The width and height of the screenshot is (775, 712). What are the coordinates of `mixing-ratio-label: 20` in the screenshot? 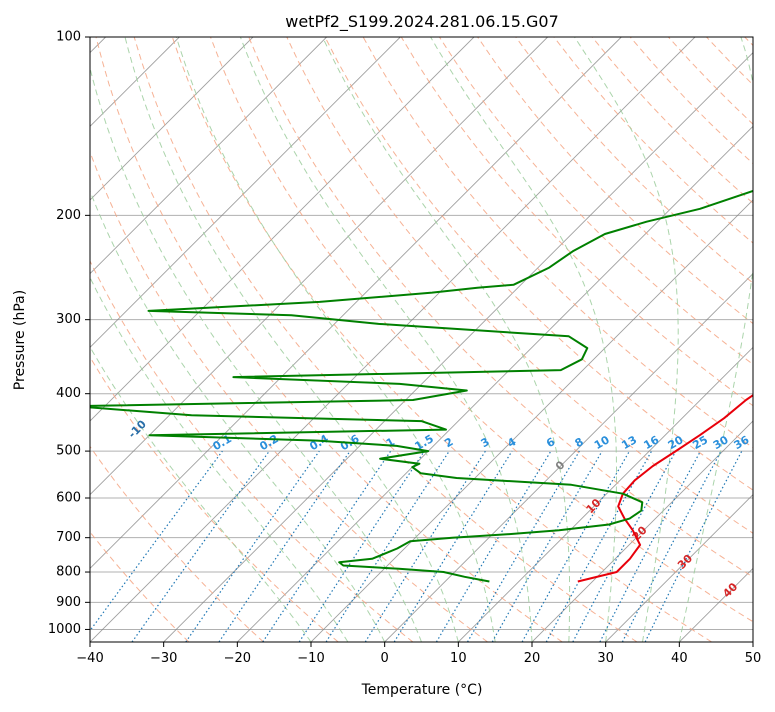 It's located at (676, 442).